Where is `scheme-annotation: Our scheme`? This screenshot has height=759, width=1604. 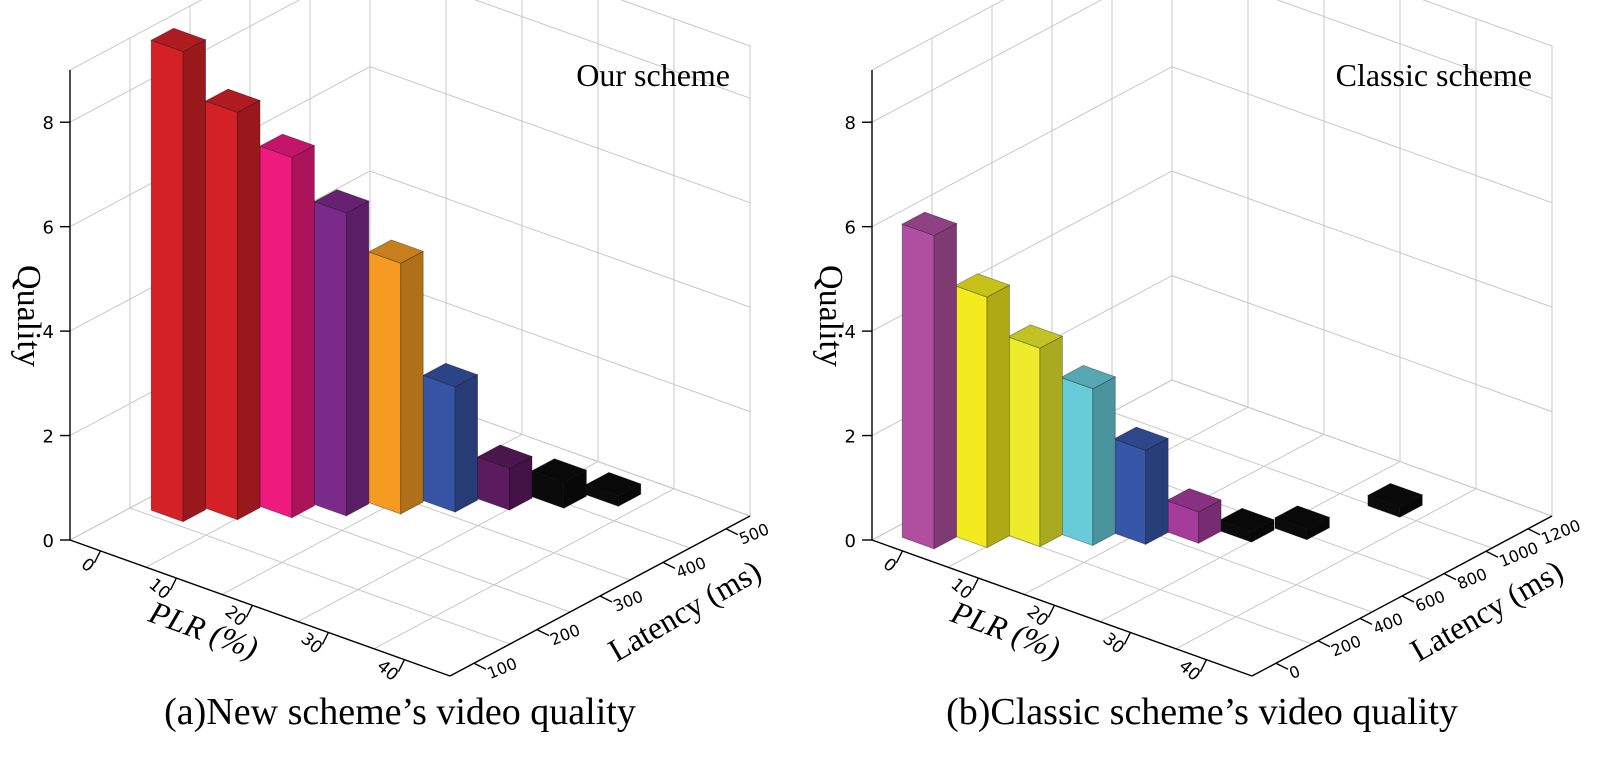
scheme-annotation: Our scheme is located at coordinates (653, 75).